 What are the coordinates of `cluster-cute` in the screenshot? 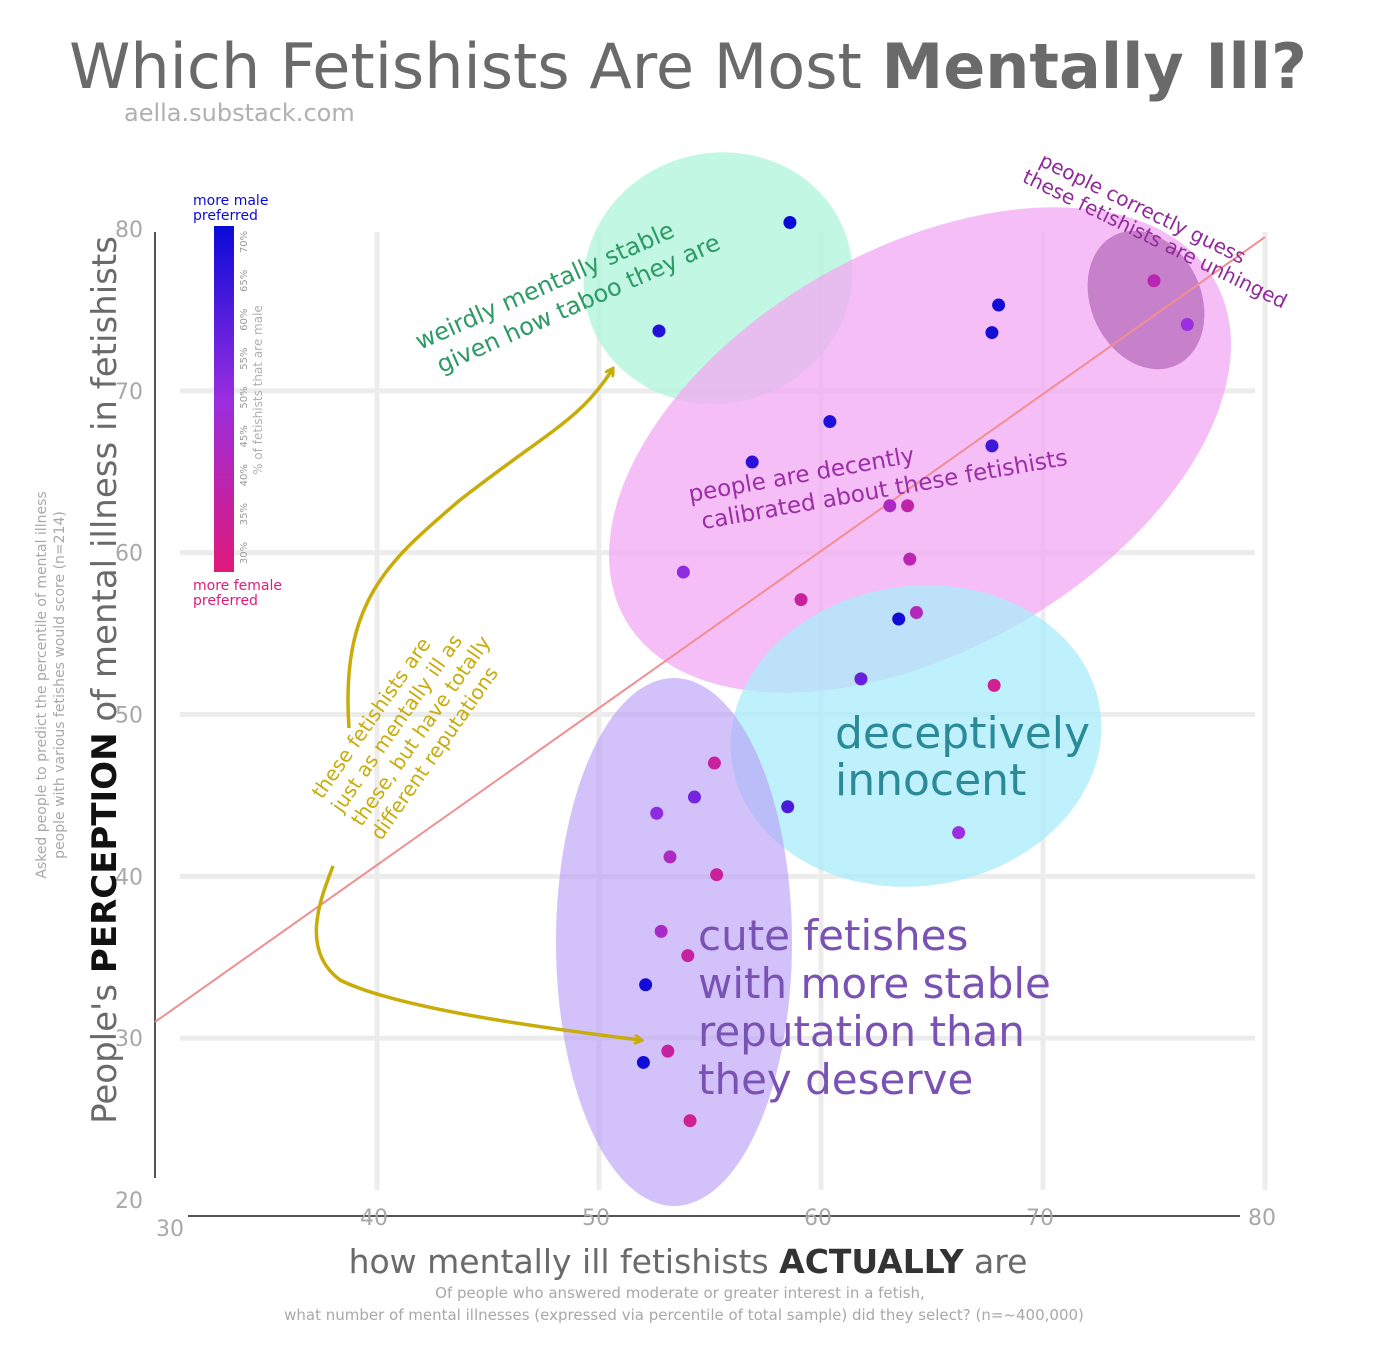 It's located at (674, 942).